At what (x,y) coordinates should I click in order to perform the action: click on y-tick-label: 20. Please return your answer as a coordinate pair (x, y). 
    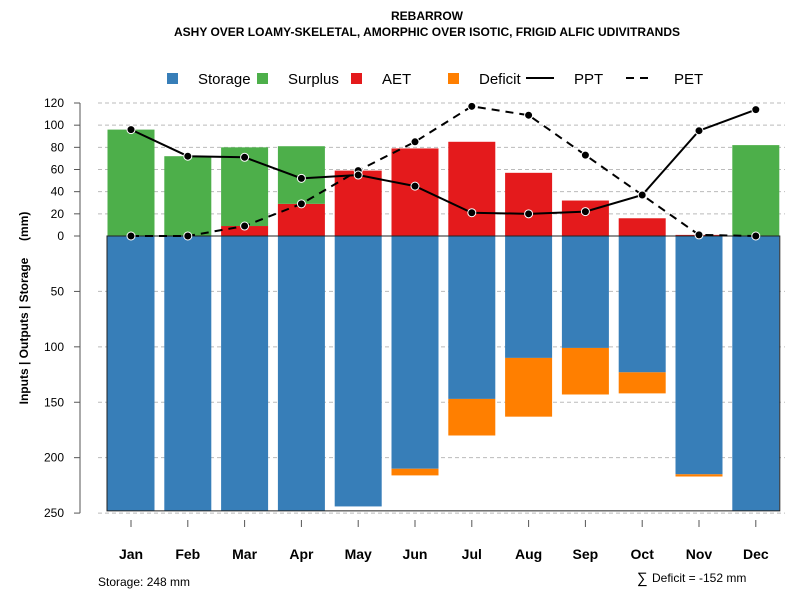
    Looking at the image, I should click on (58, 214).